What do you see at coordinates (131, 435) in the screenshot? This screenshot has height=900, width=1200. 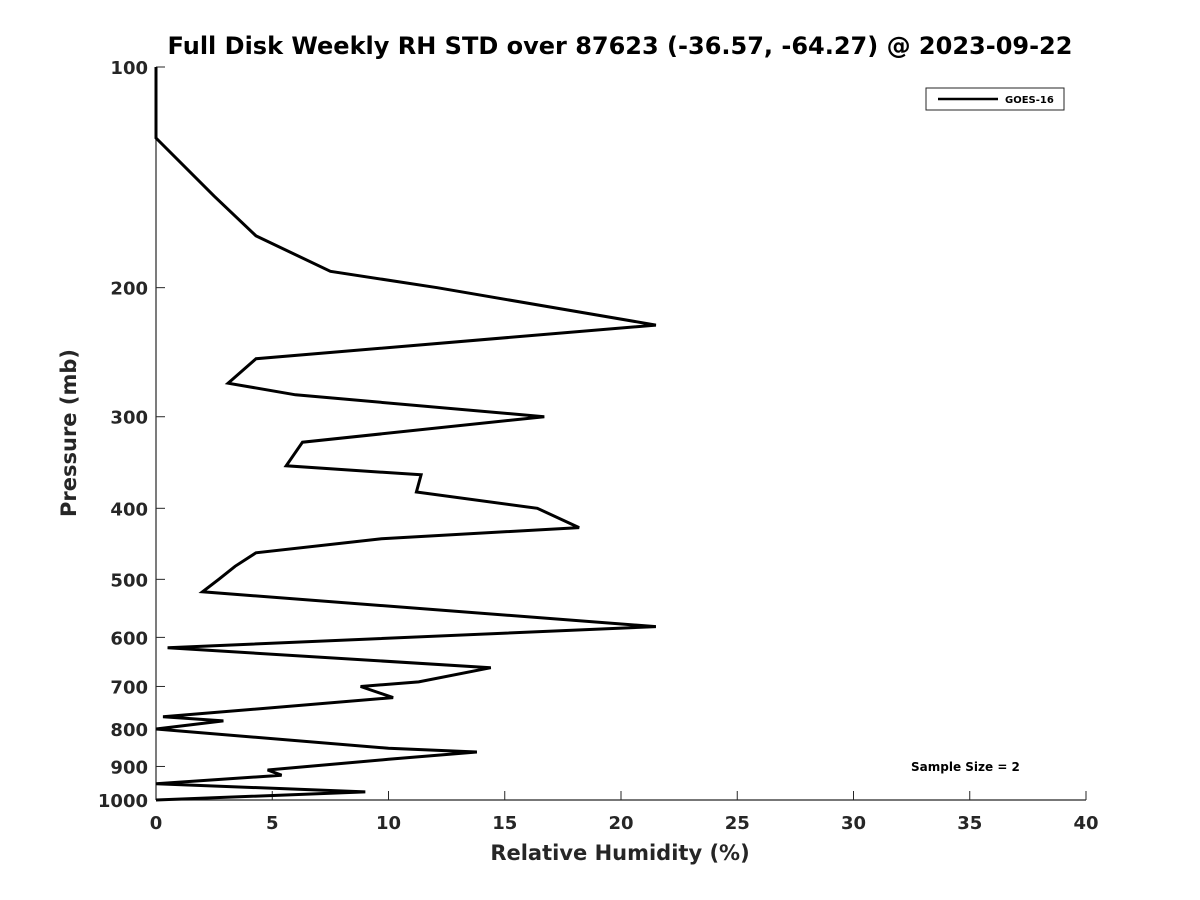 I see `y-ticks: 100 200 300 400 500 600 700 800 900 1000` at bounding box center [131, 435].